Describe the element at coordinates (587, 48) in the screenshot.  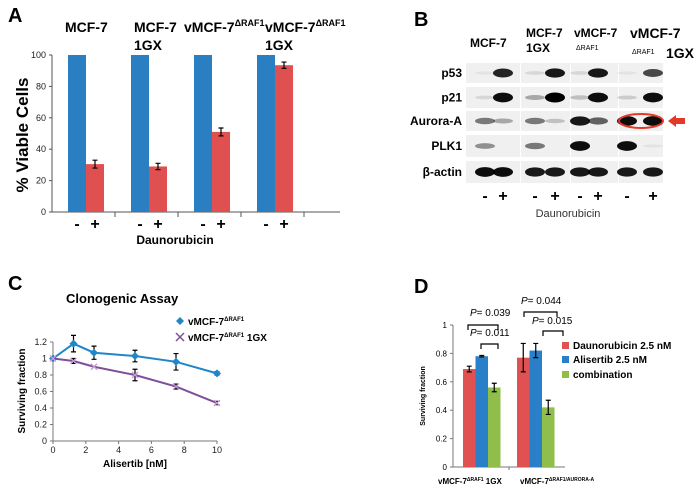
I see `blot-header-3-sub: ΔRAF1` at that location.